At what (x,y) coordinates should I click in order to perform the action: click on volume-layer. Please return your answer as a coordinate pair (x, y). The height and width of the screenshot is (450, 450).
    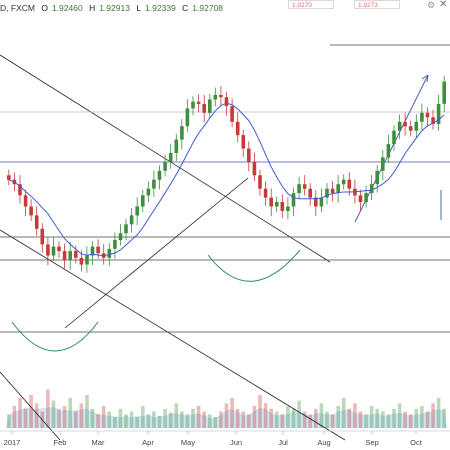
    Looking at the image, I should click on (226, 409).